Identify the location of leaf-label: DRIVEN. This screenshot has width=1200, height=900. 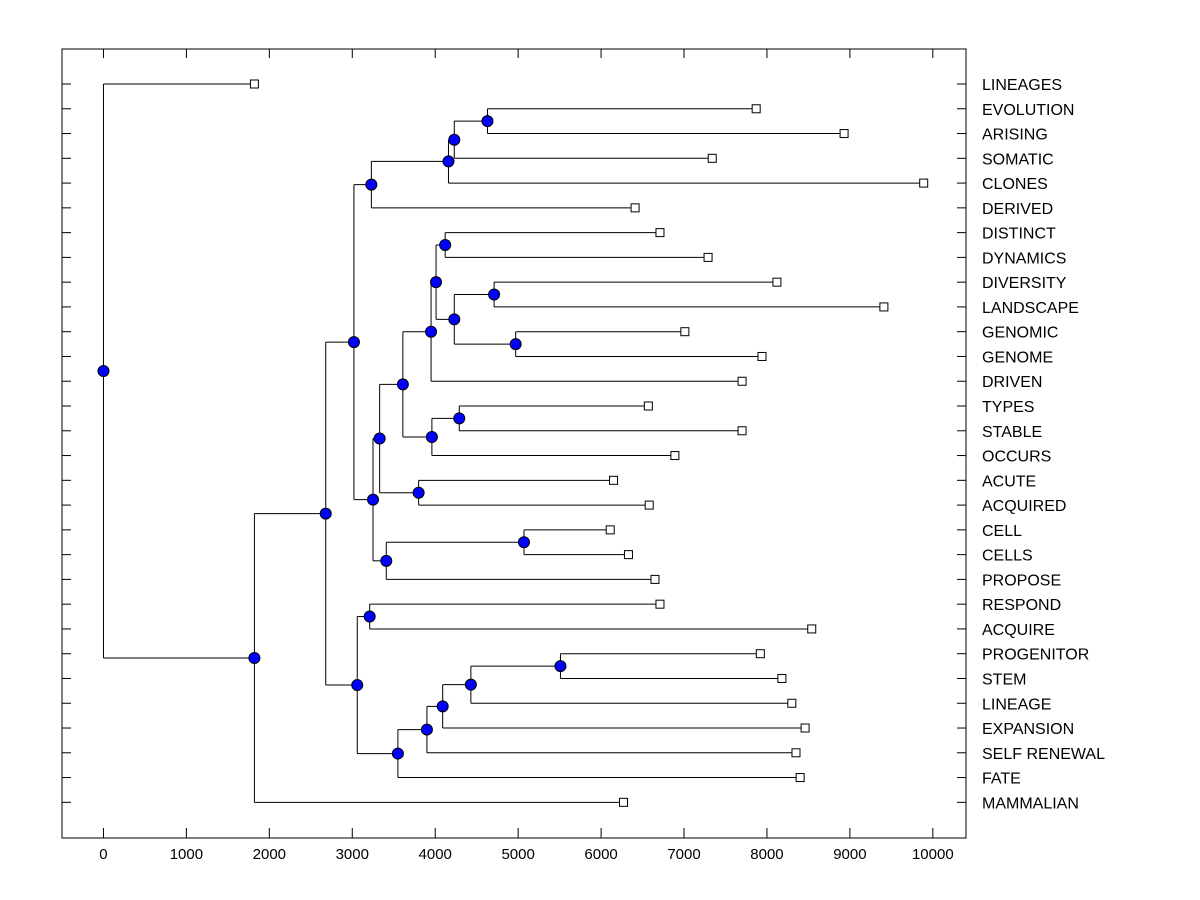
(1012, 382).